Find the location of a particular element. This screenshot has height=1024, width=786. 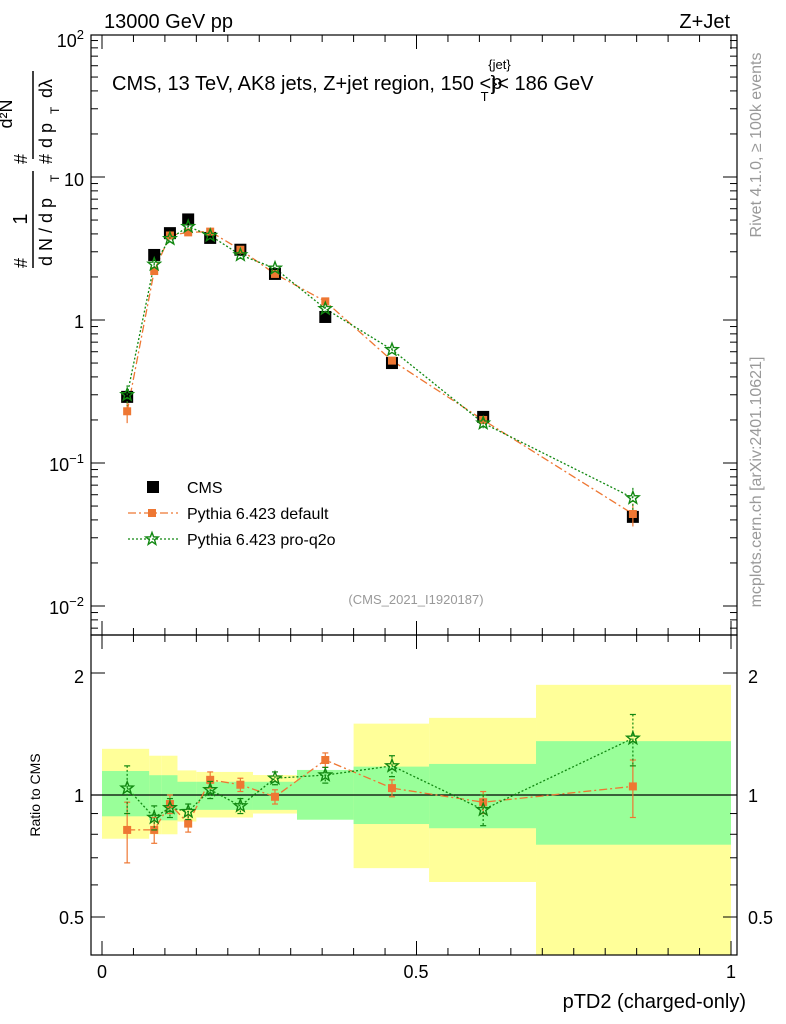

legend-marker-proq2o is located at coordinates (152, 538).